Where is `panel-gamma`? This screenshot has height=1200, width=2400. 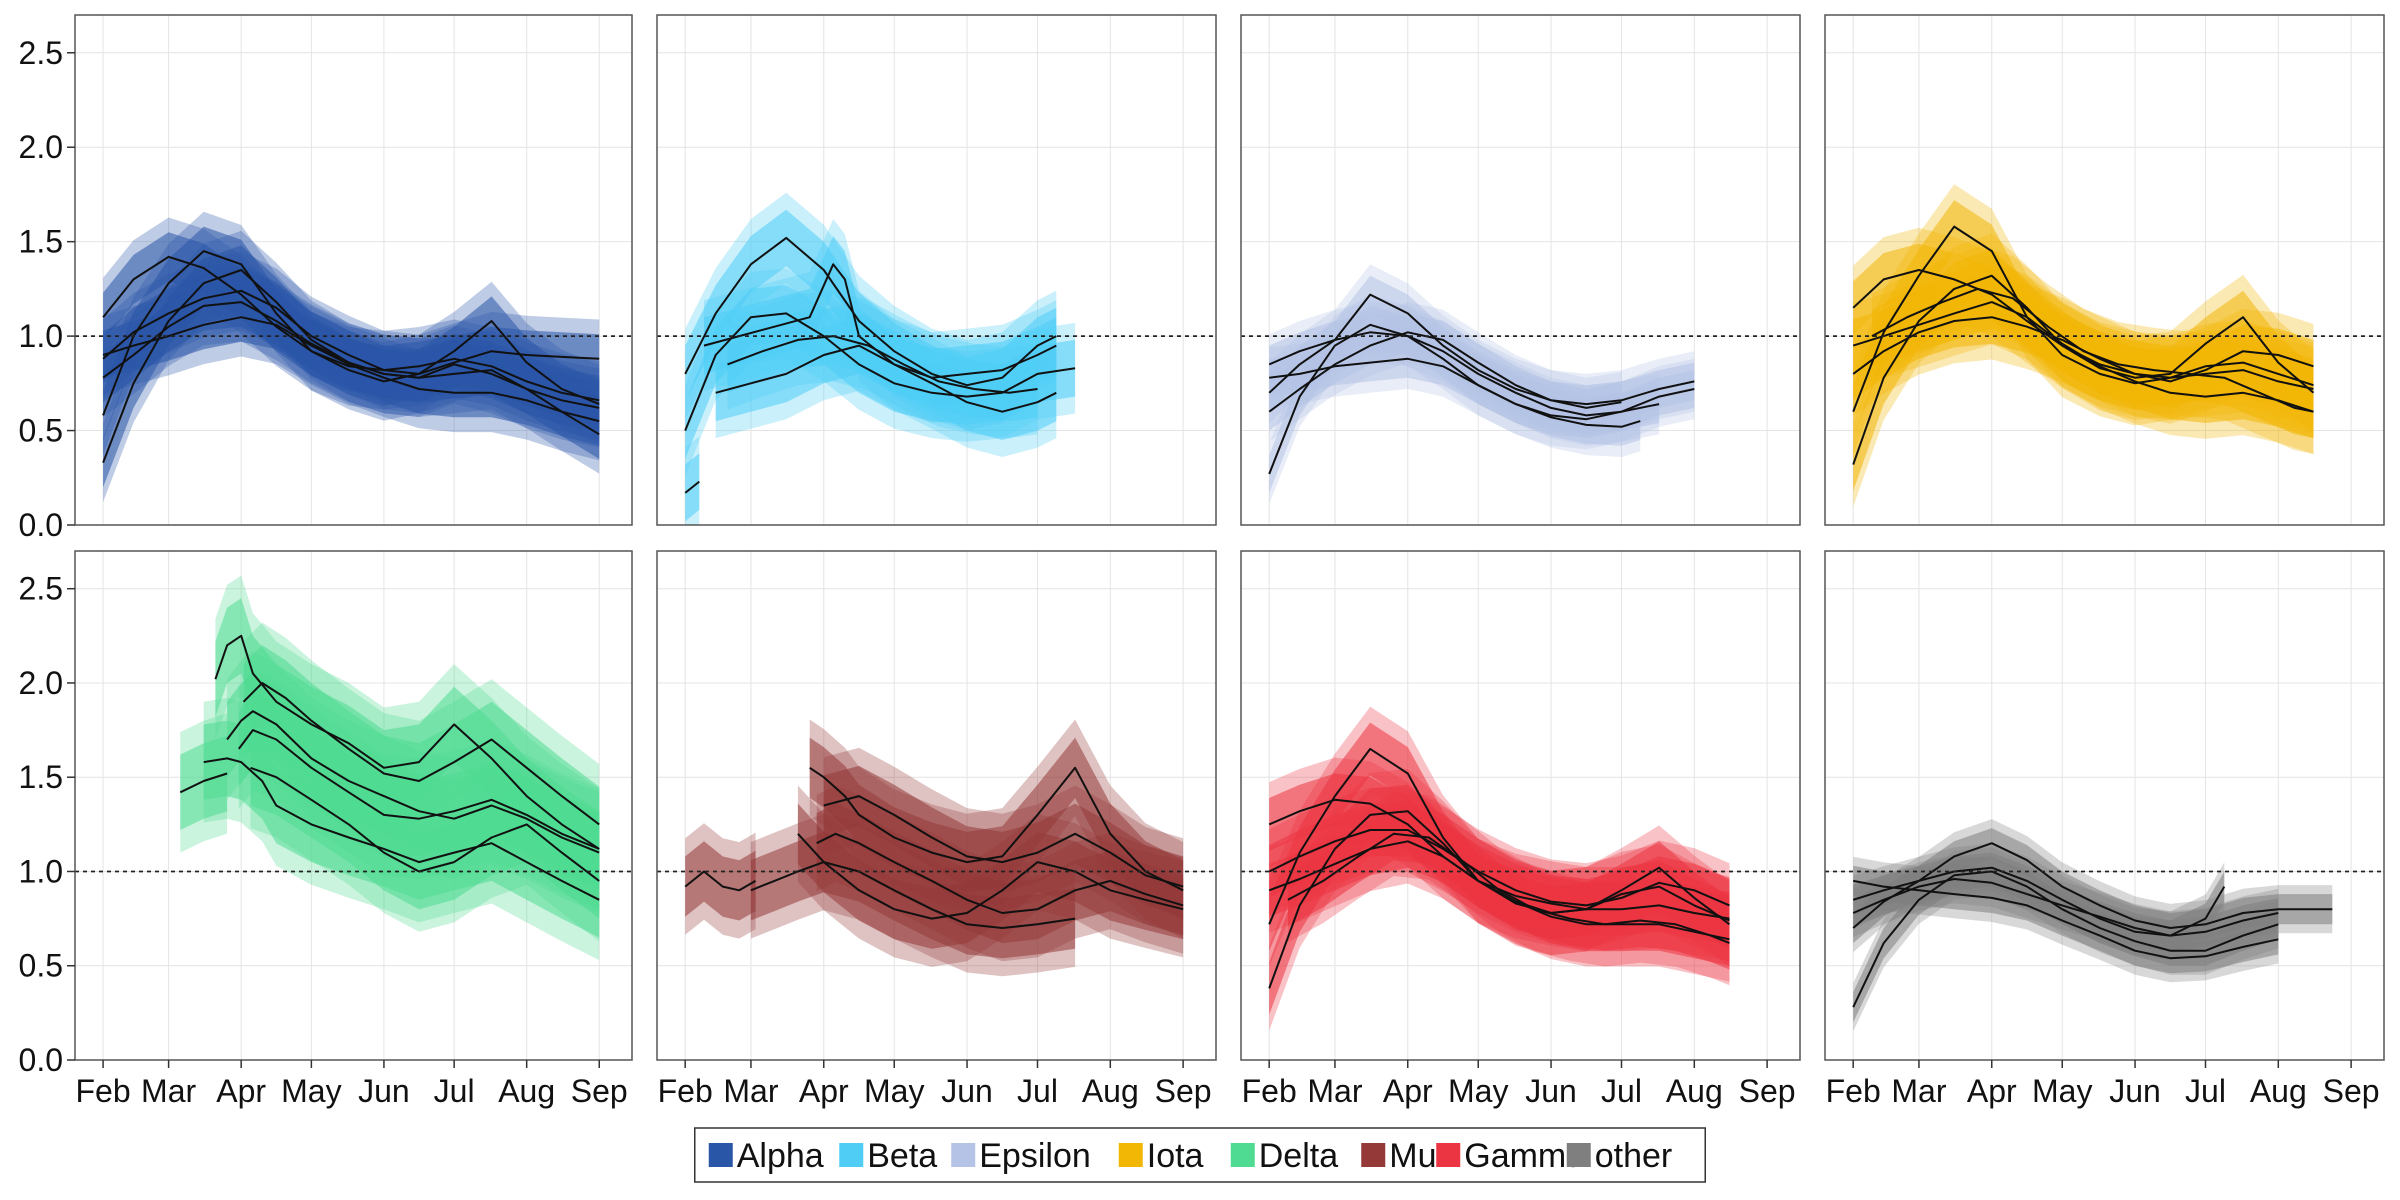
panel-gamma is located at coordinates (1520, 805).